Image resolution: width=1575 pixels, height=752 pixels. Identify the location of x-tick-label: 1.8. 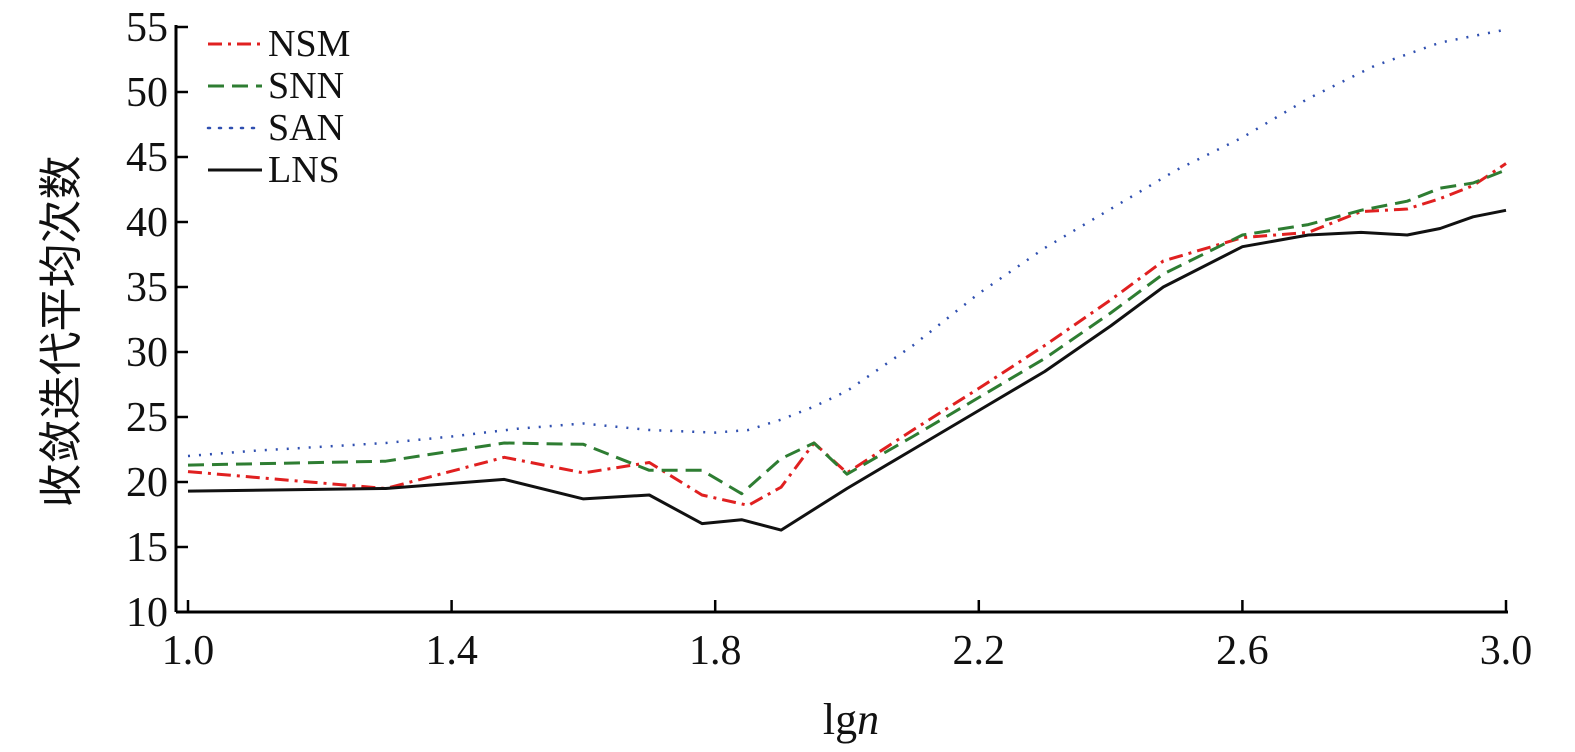
(715, 651).